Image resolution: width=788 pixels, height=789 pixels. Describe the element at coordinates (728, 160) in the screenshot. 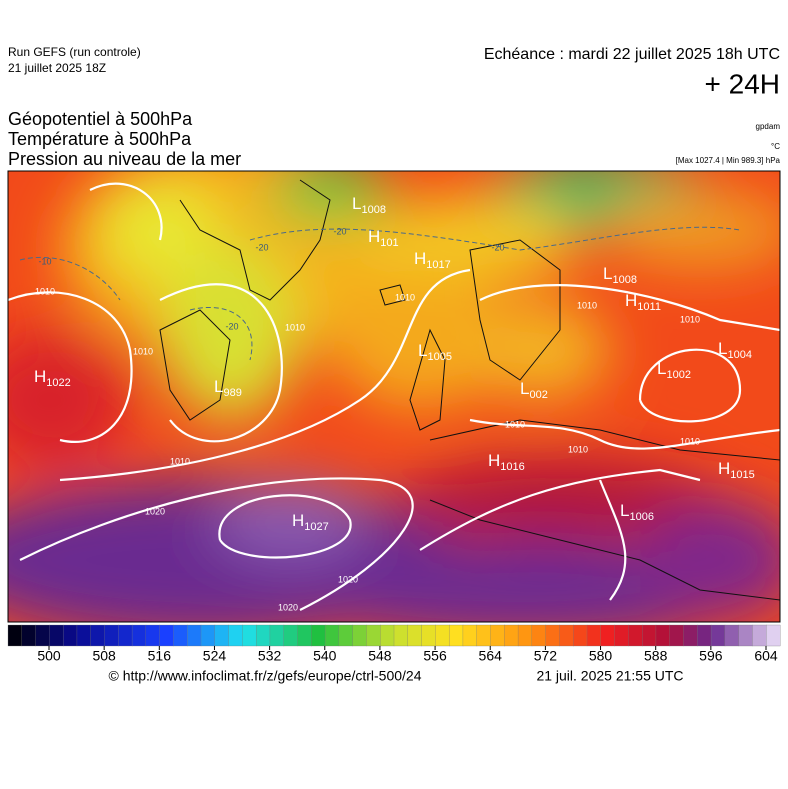

I see `unit-label: [Max 1027.4 | Min 989.3] hPa` at that location.